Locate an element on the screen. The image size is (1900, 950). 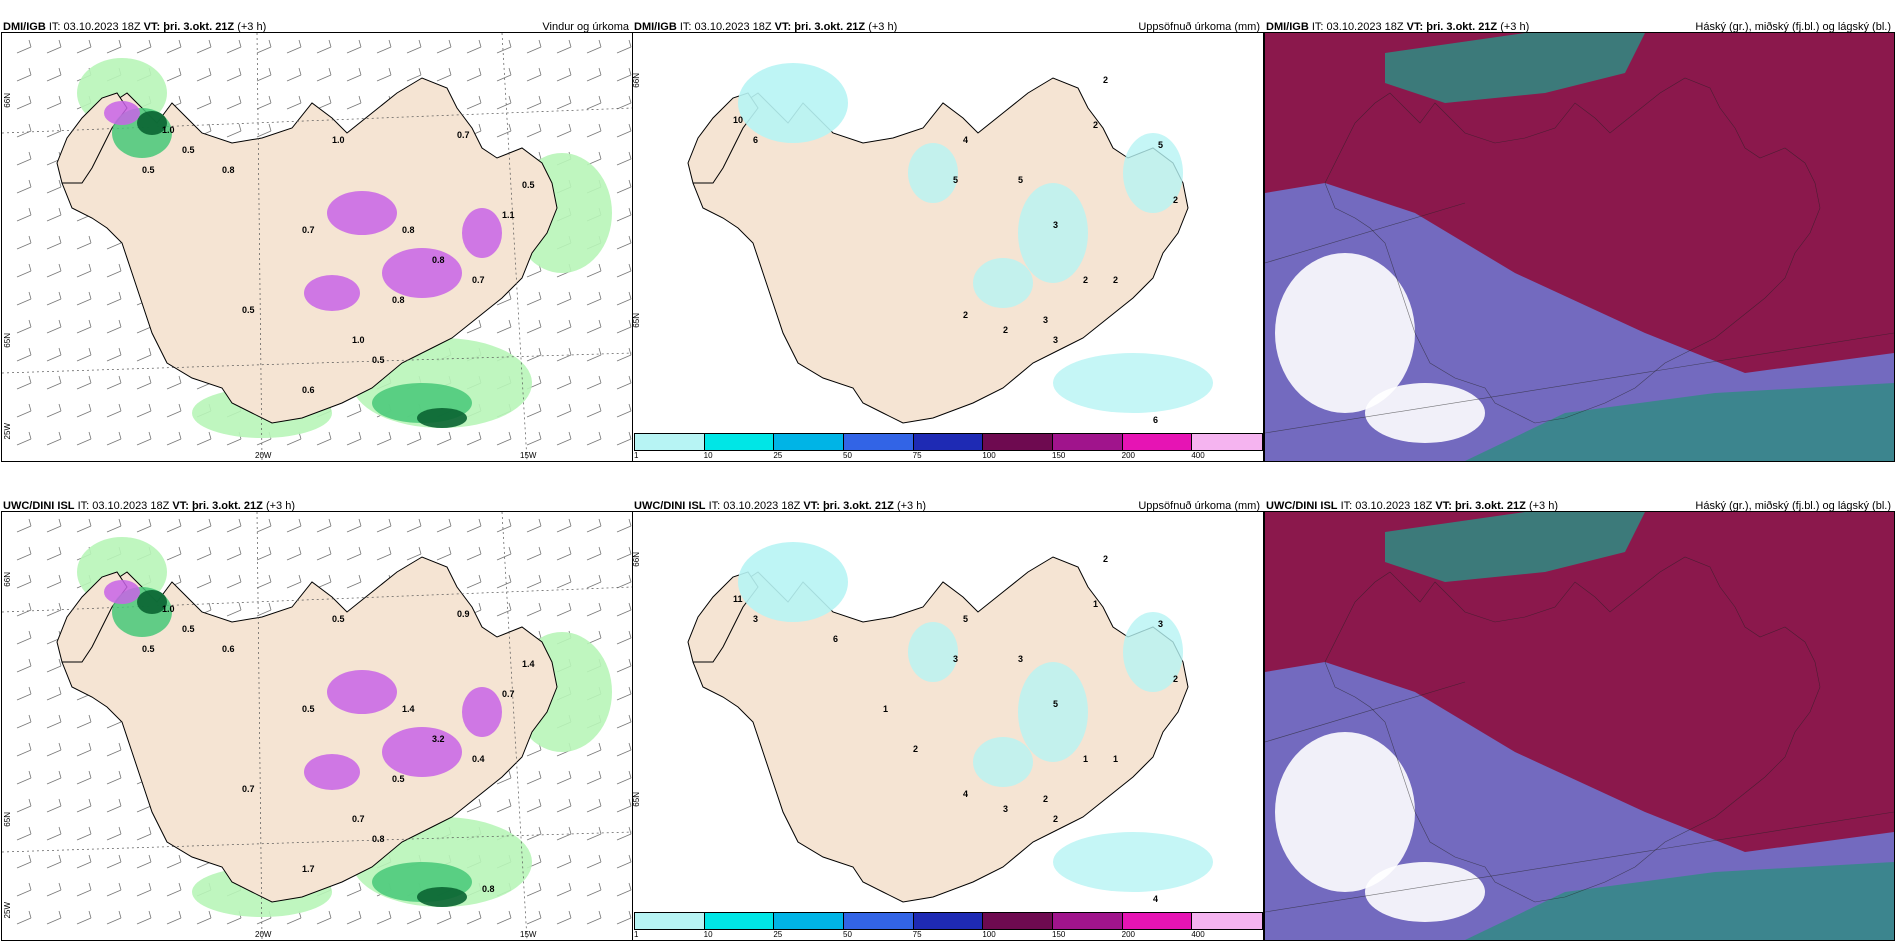
model-name: DMI/IGB is located at coordinates (655, 27).